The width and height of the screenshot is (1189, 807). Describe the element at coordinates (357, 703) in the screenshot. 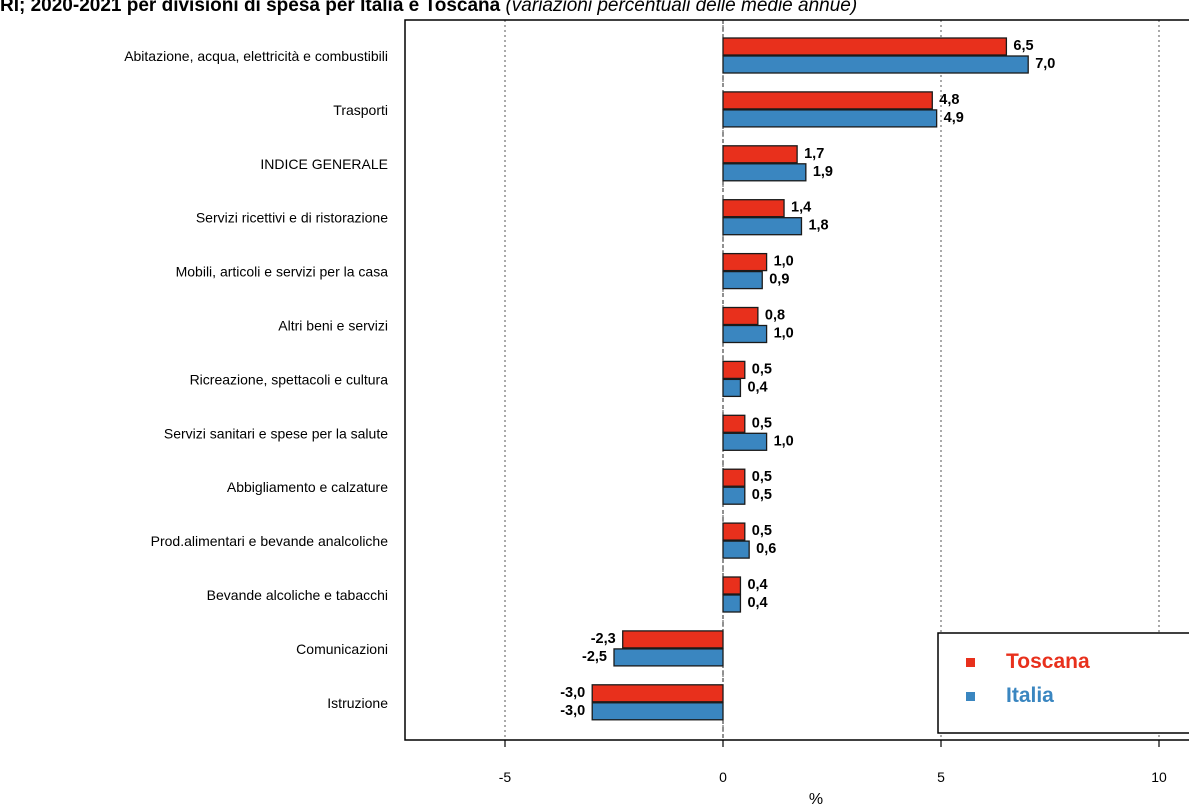

I see `category-label: Istruzione` at that location.